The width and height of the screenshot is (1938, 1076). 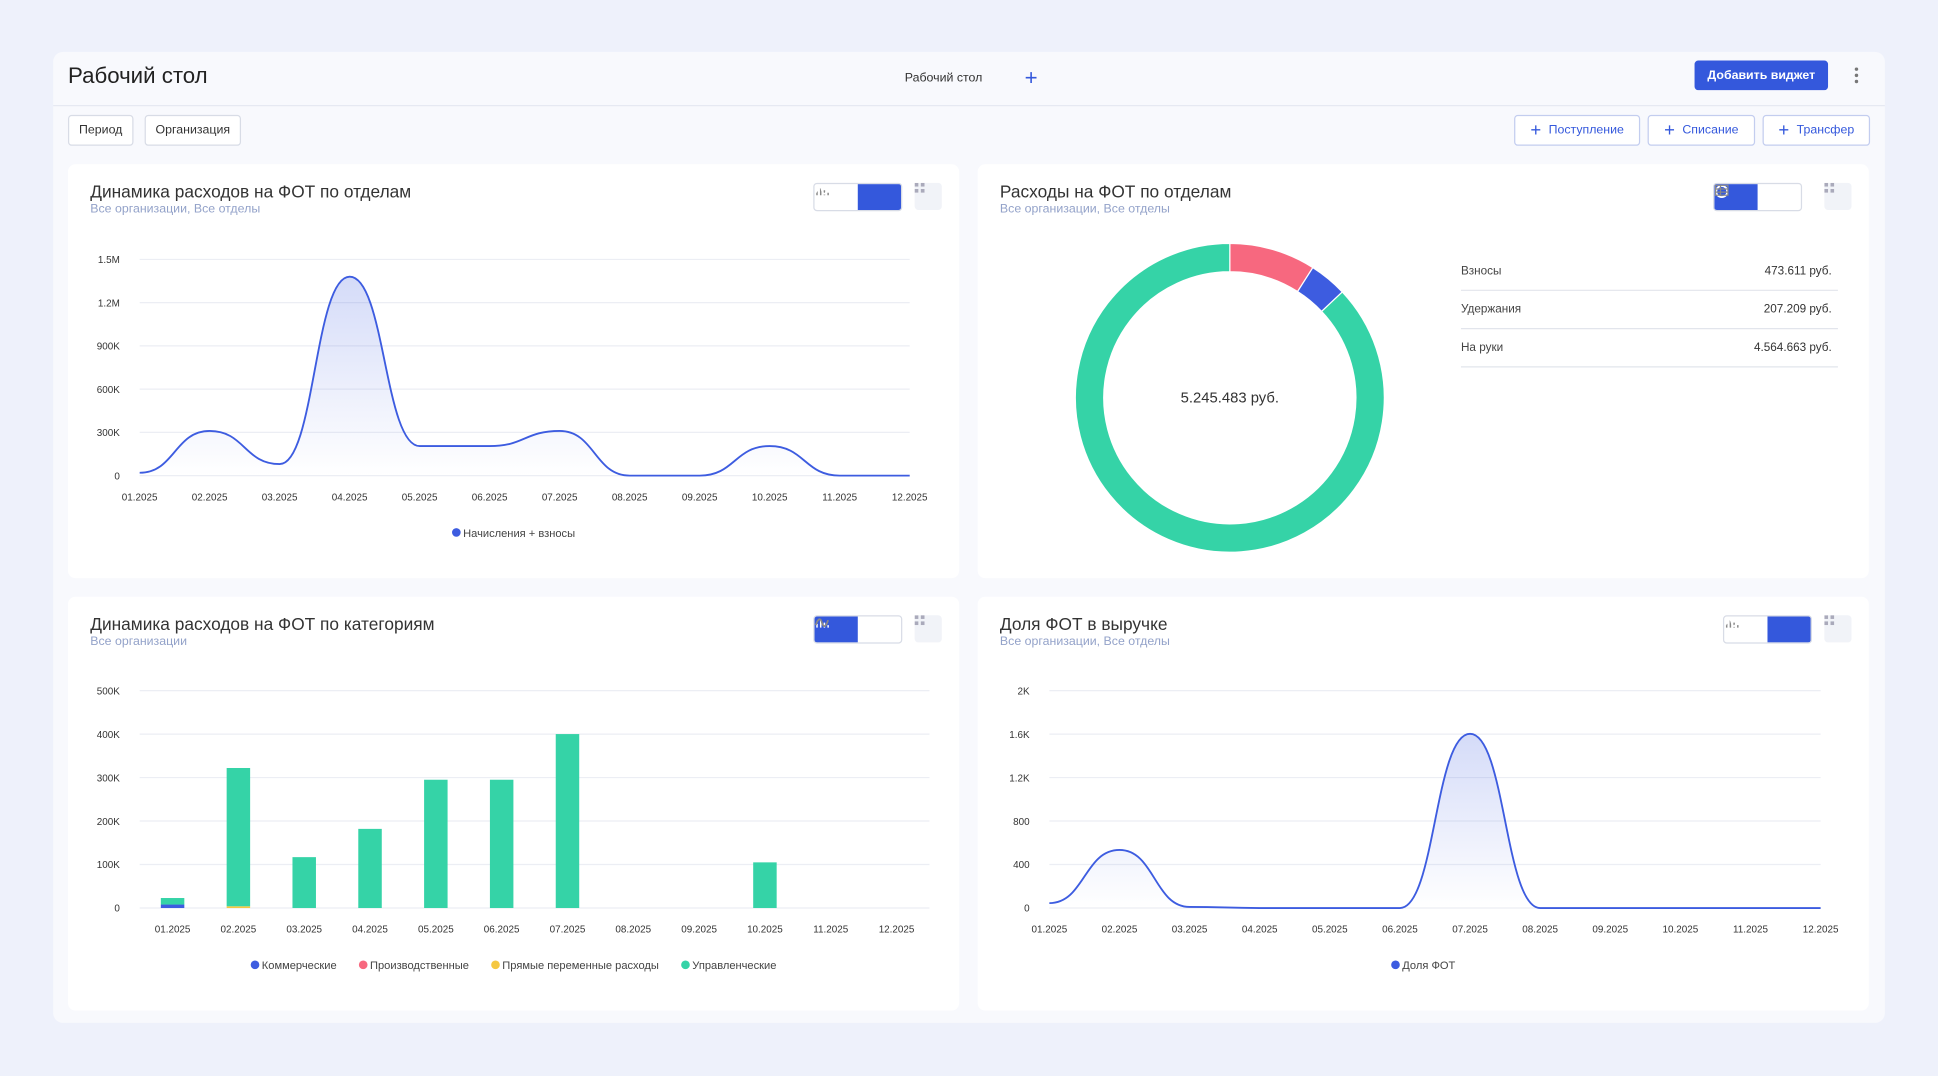 What do you see at coordinates (108, 822) in the screenshot?
I see `y-tick-label: 200K` at bounding box center [108, 822].